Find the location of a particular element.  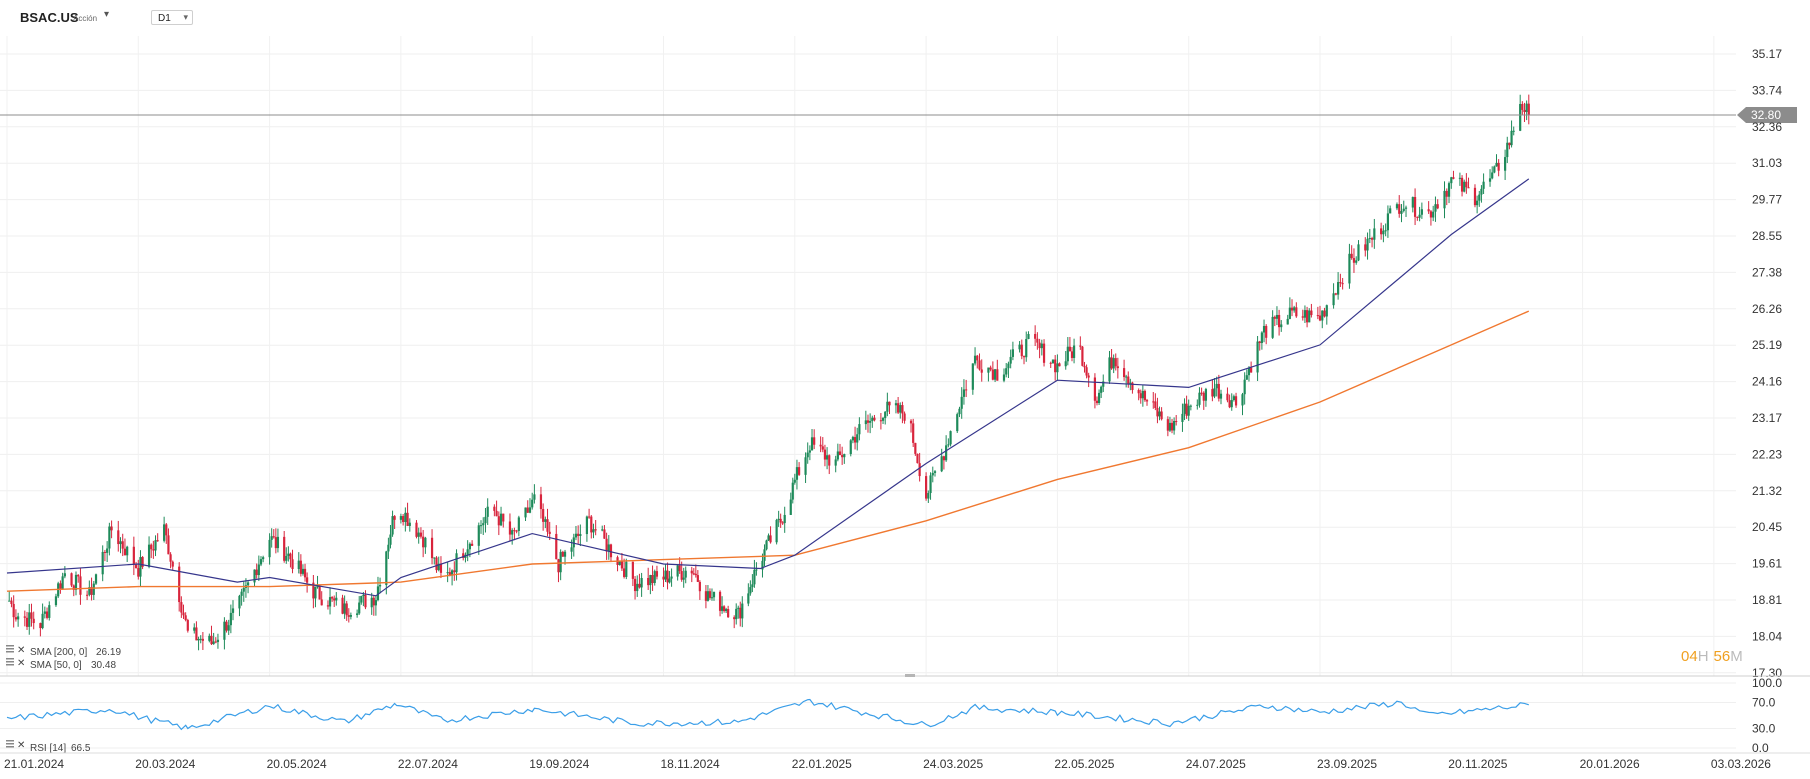

timeframe-select: D1 ▾ is located at coordinates (172, 17).